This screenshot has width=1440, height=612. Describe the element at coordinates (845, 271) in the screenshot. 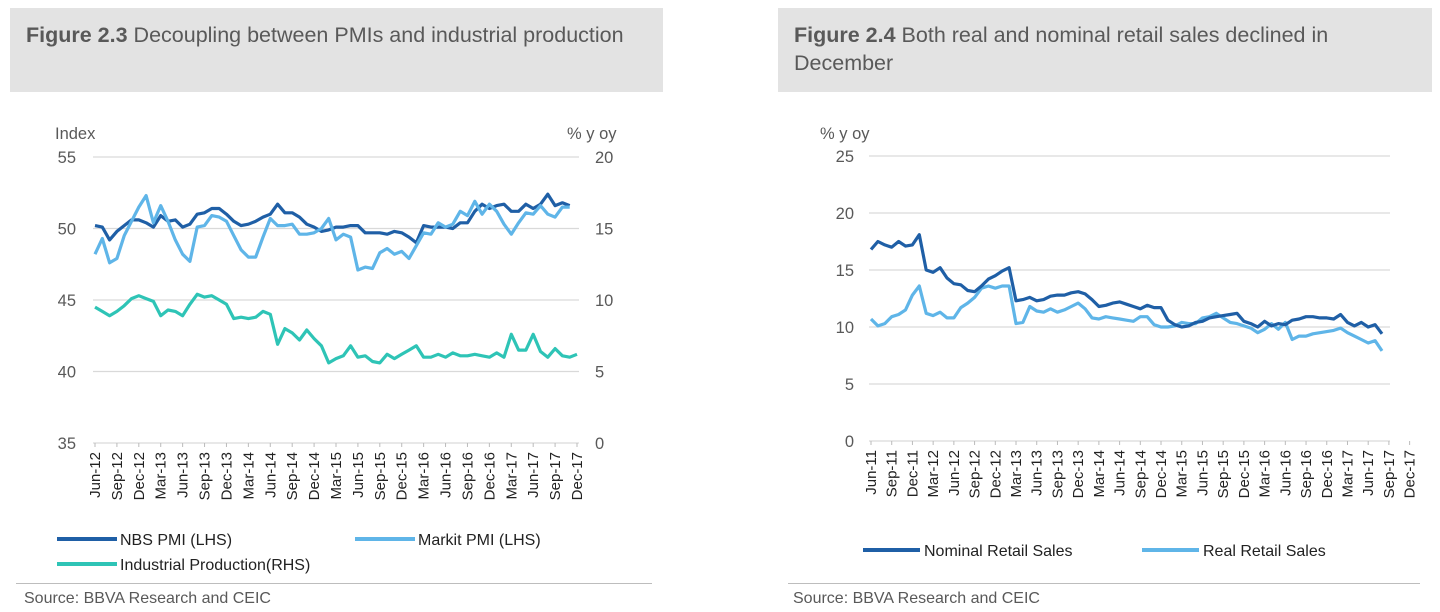

I see `y-tick-label: 15` at that location.